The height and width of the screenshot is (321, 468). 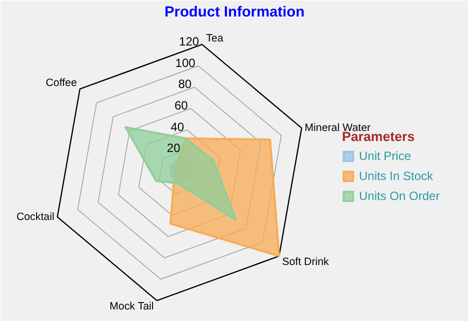 What do you see at coordinates (181, 105) in the screenshot?
I see `y-tick-label: 60` at bounding box center [181, 105].